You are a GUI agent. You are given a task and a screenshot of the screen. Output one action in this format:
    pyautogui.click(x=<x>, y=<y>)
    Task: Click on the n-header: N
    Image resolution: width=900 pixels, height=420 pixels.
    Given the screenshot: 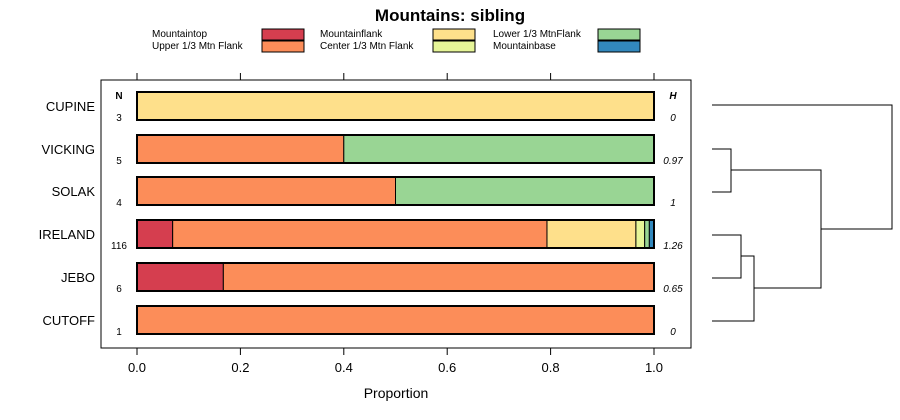 What is the action you would take?
    pyautogui.click(x=118, y=96)
    